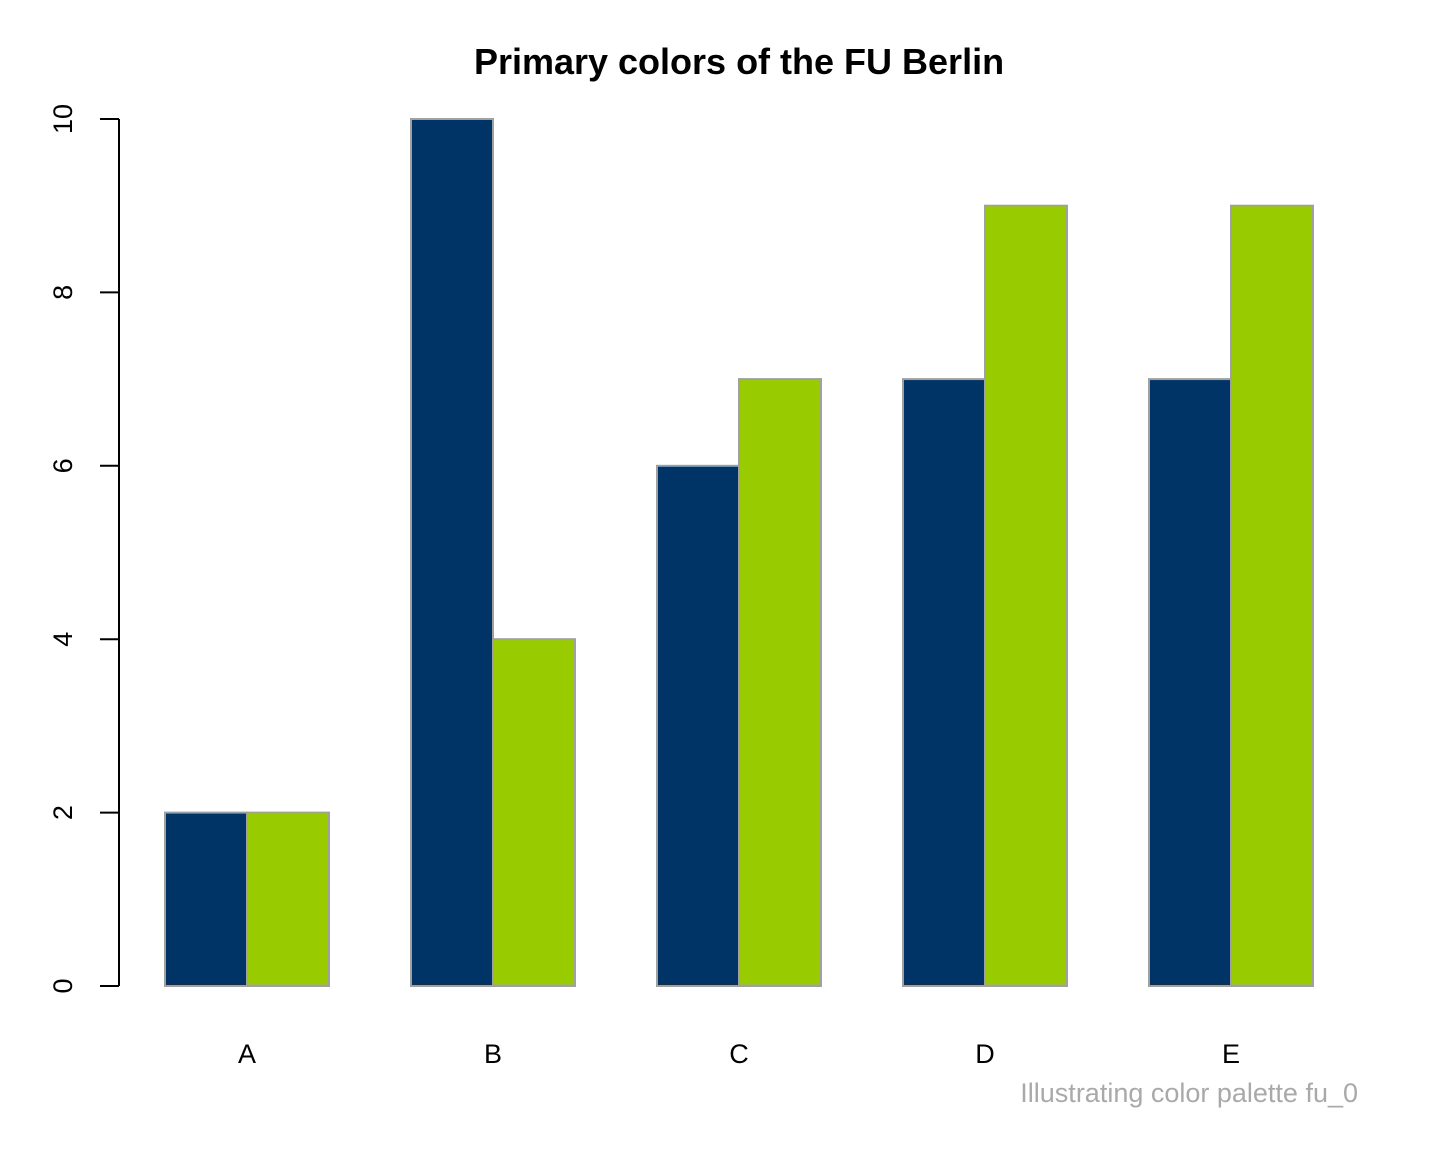 This screenshot has height=1152, width=1440. What do you see at coordinates (63, 119) in the screenshot?
I see `y-tick-label: 10` at bounding box center [63, 119].